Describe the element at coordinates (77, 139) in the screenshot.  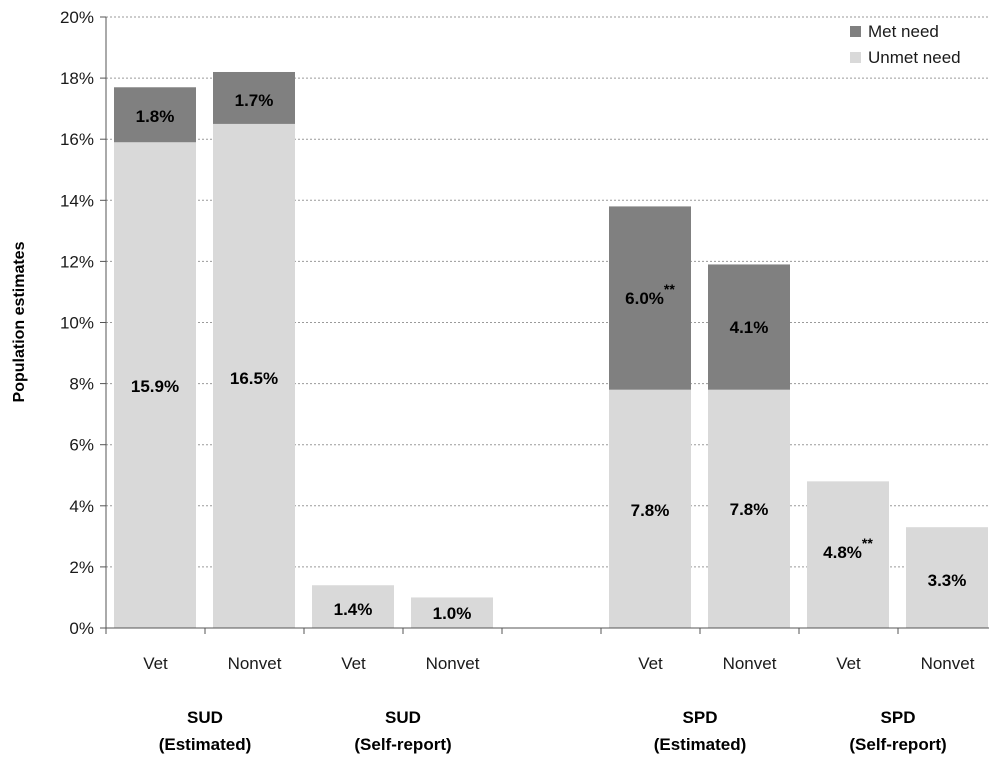
I see `y-tick-label: 16%` at that location.